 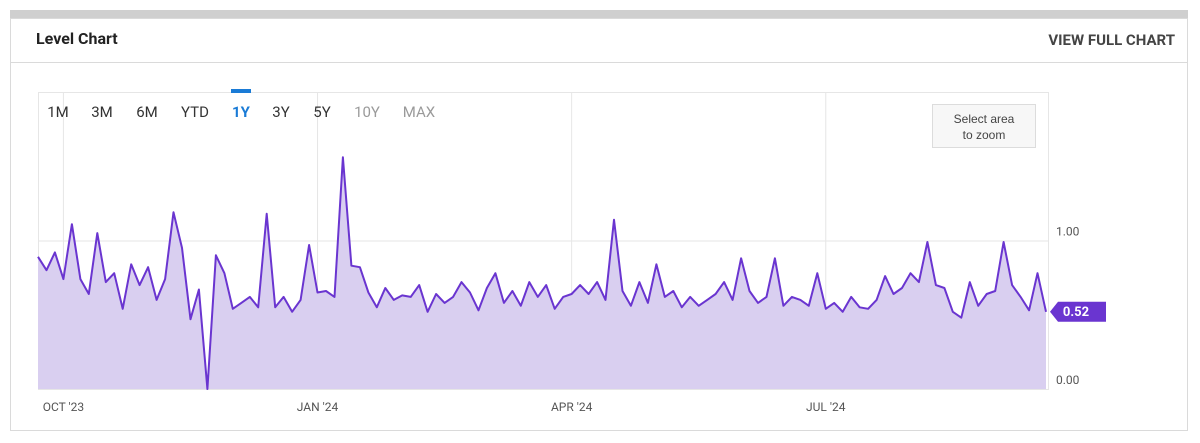 What do you see at coordinates (826, 407) in the screenshot?
I see `x-tick-label: JUL '24` at bounding box center [826, 407].